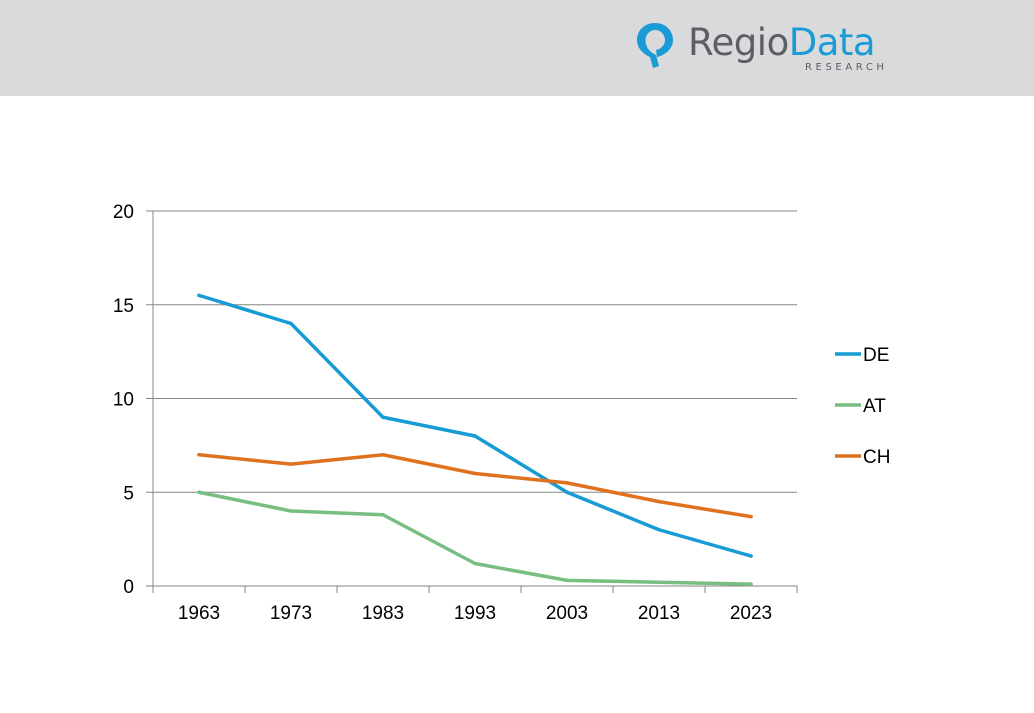  Describe the element at coordinates (832, 42) in the screenshot. I see `logo-word-data: Data` at that location.